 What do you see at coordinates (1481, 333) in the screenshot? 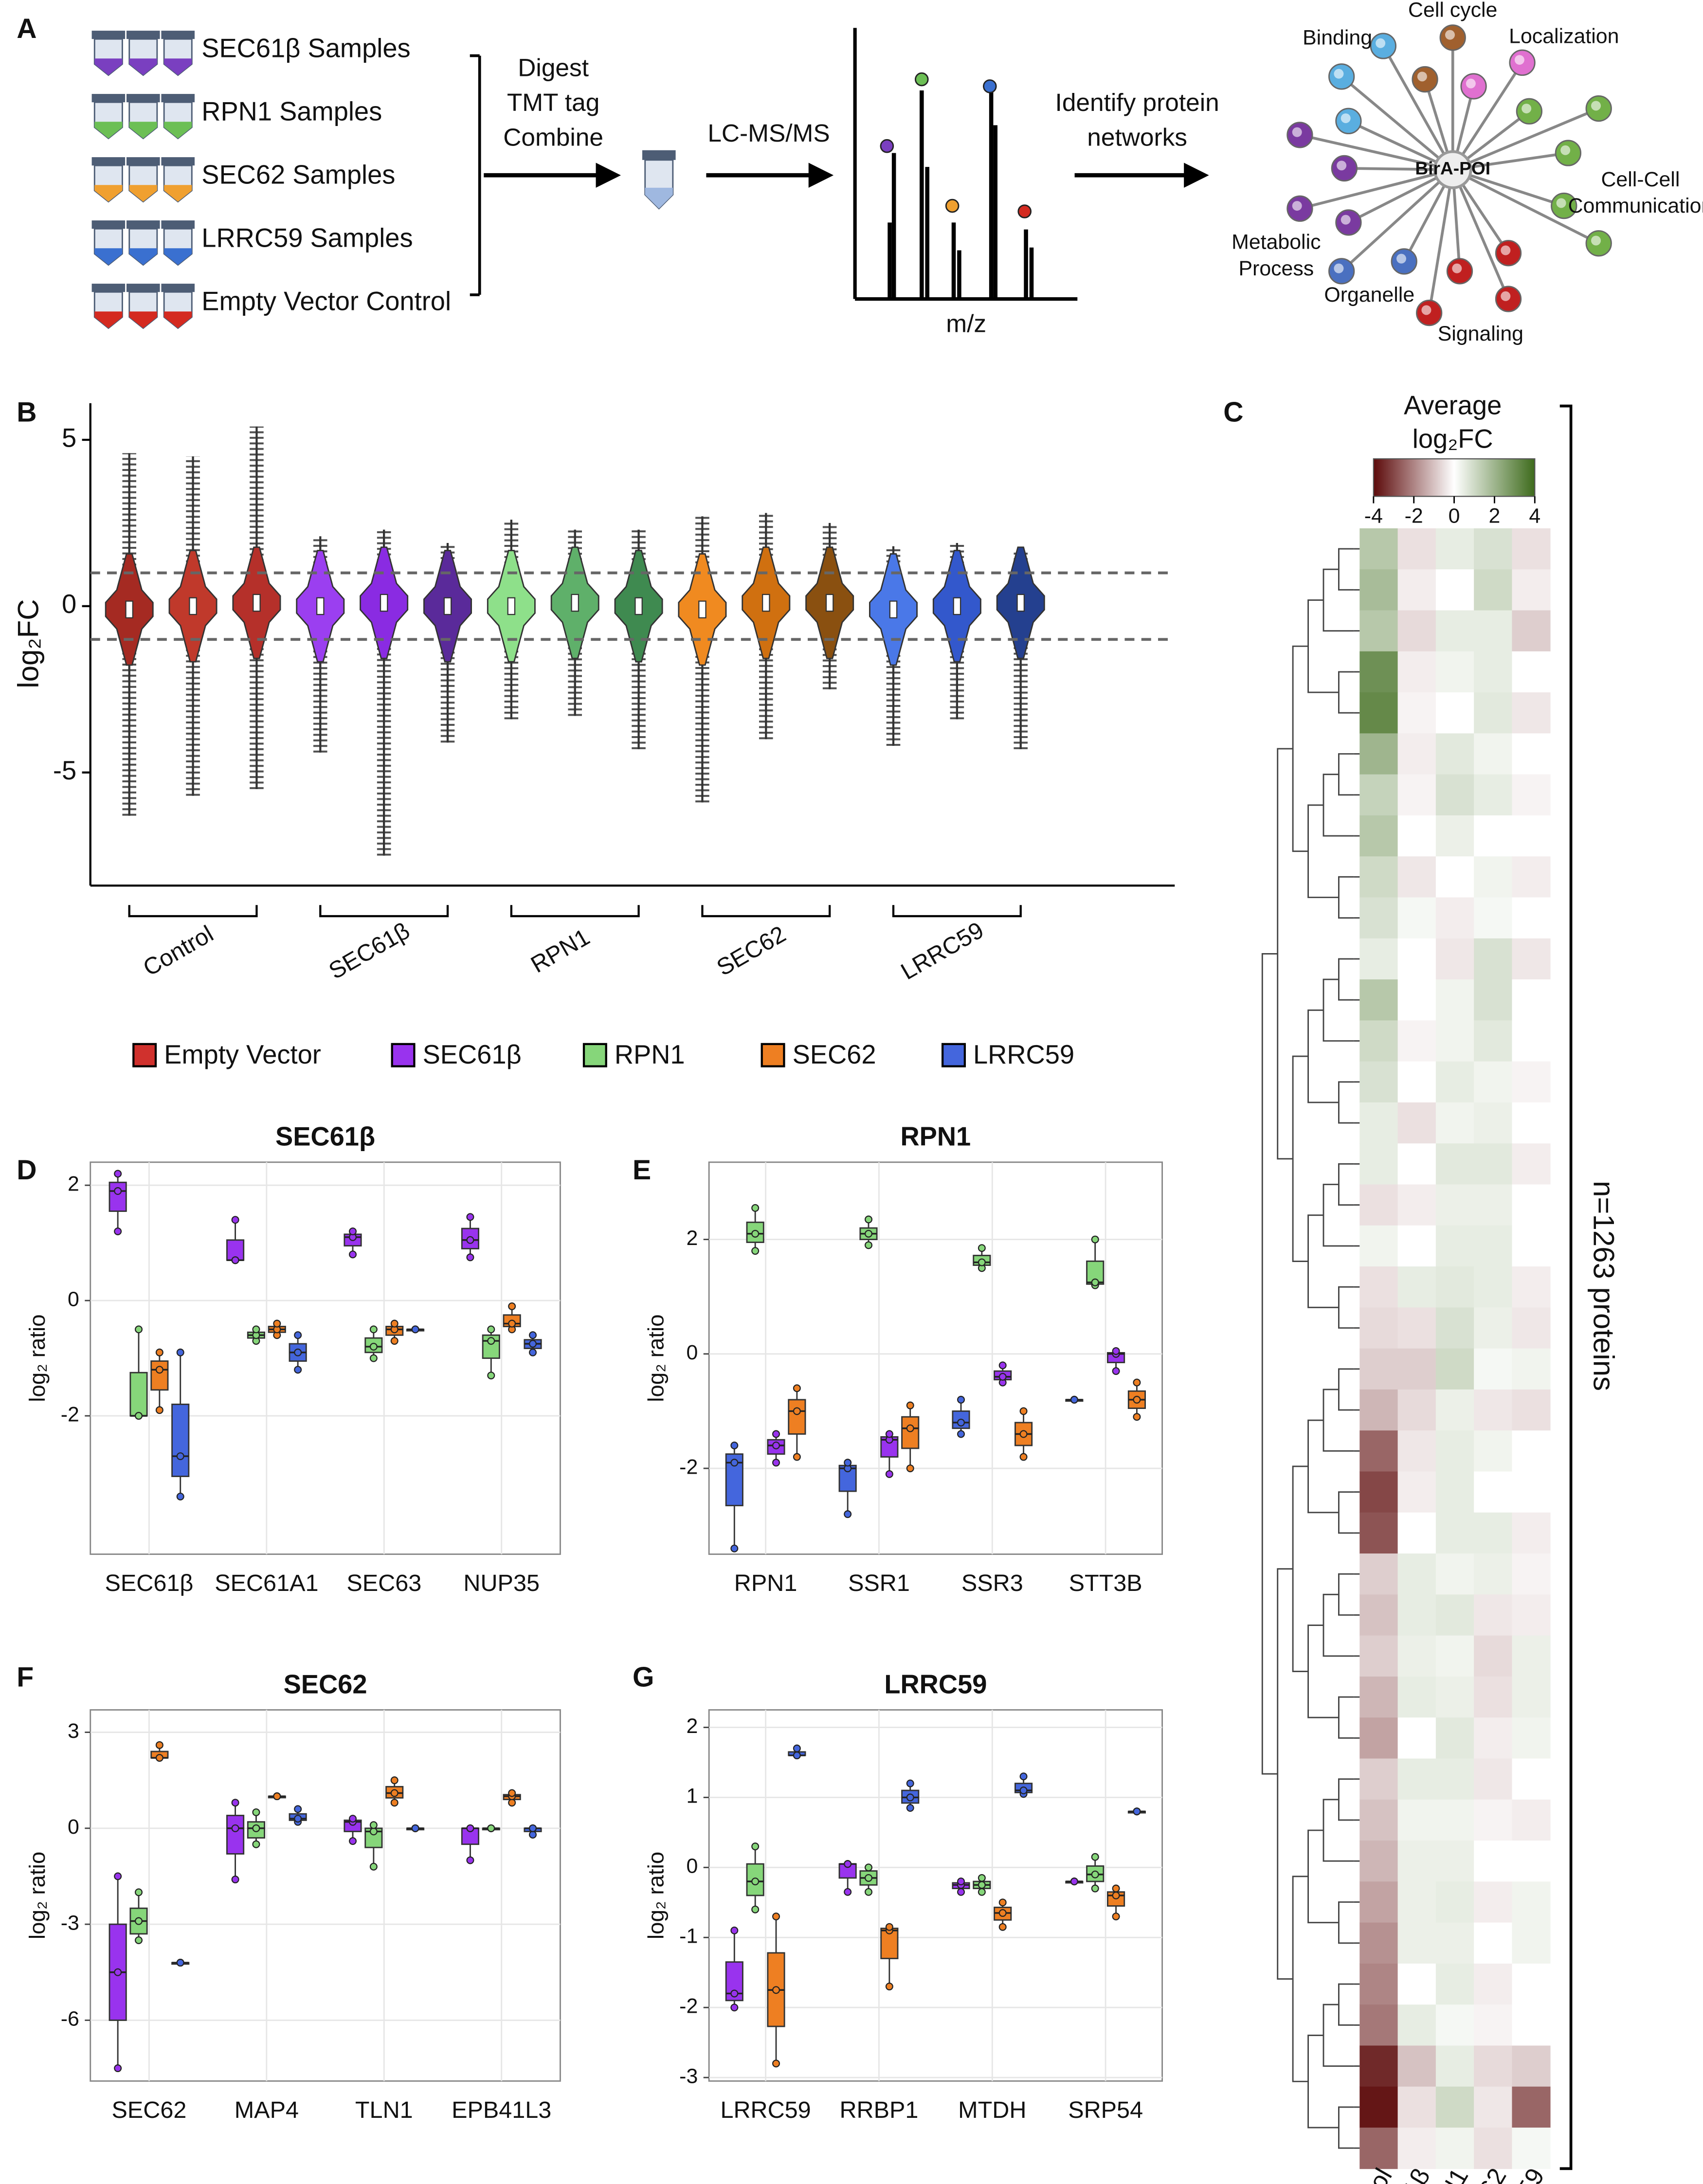
I see `category-label: Signaling` at bounding box center [1481, 333].